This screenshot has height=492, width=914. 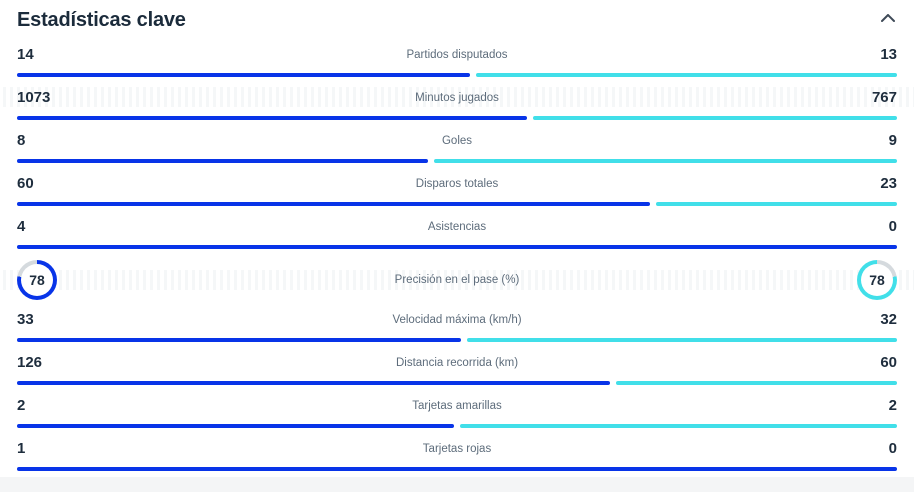 What do you see at coordinates (21, 448) in the screenshot?
I see `home-value: 1` at bounding box center [21, 448].